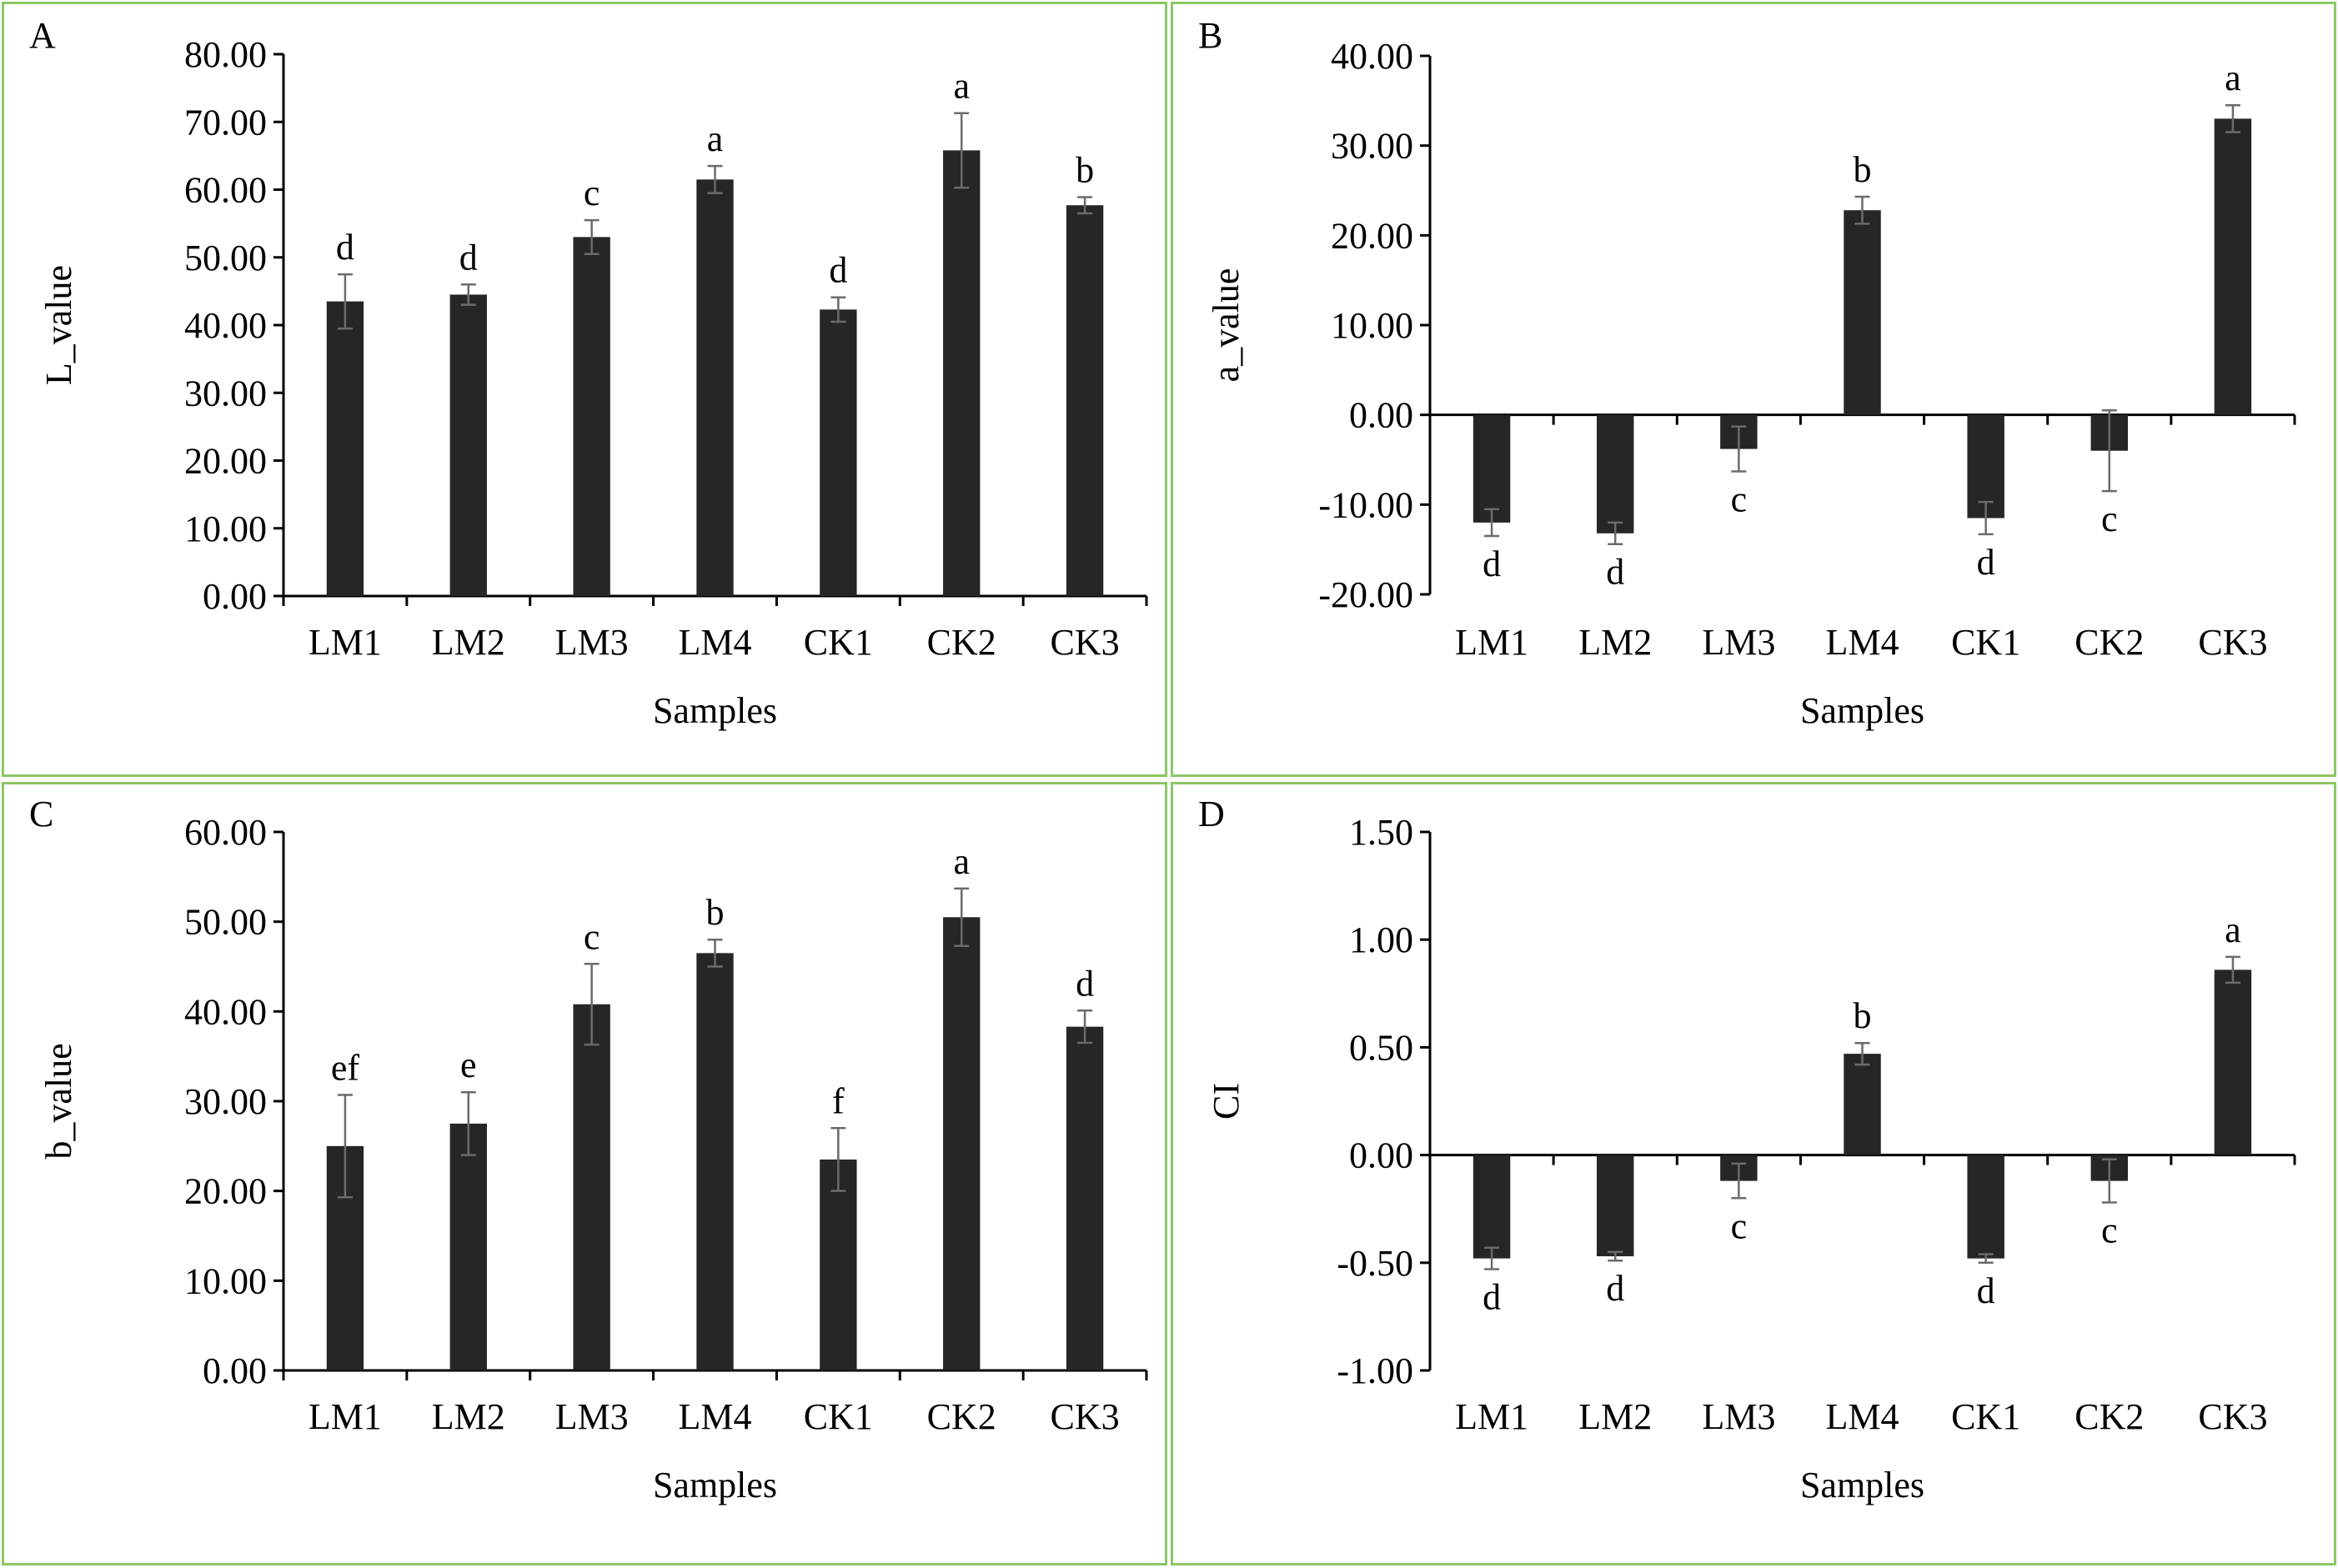  Describe the element at coordinates (1381, 1047) in the screenshot. I see `y-tick-label: 0.50` at that location.